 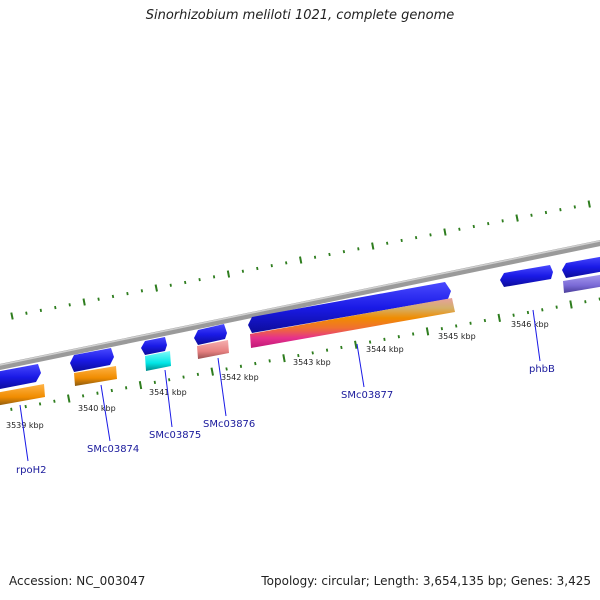 I want to click on tick-label-3540: 3540 kbp, so click(x=97, y=408).